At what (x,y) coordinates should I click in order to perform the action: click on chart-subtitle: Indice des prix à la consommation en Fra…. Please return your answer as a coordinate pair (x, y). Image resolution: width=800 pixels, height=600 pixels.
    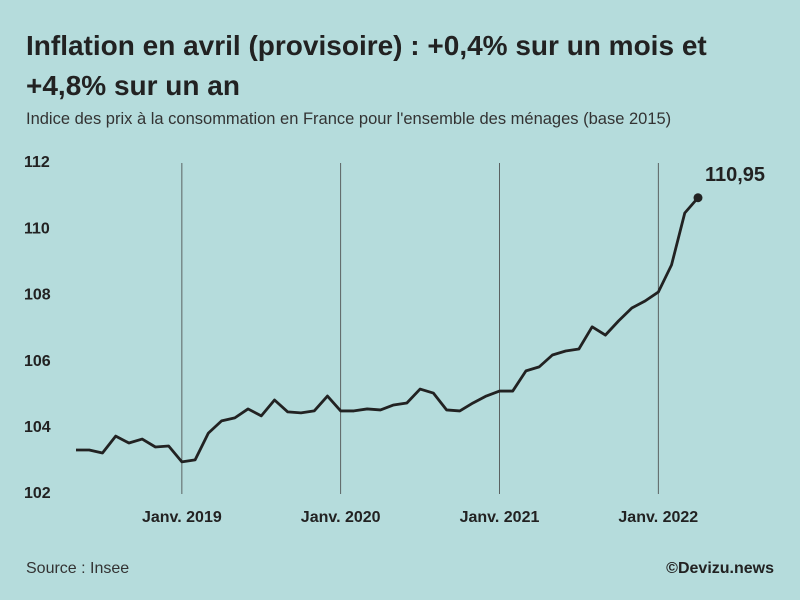
    Looking at the image, I should click on (349, 119).